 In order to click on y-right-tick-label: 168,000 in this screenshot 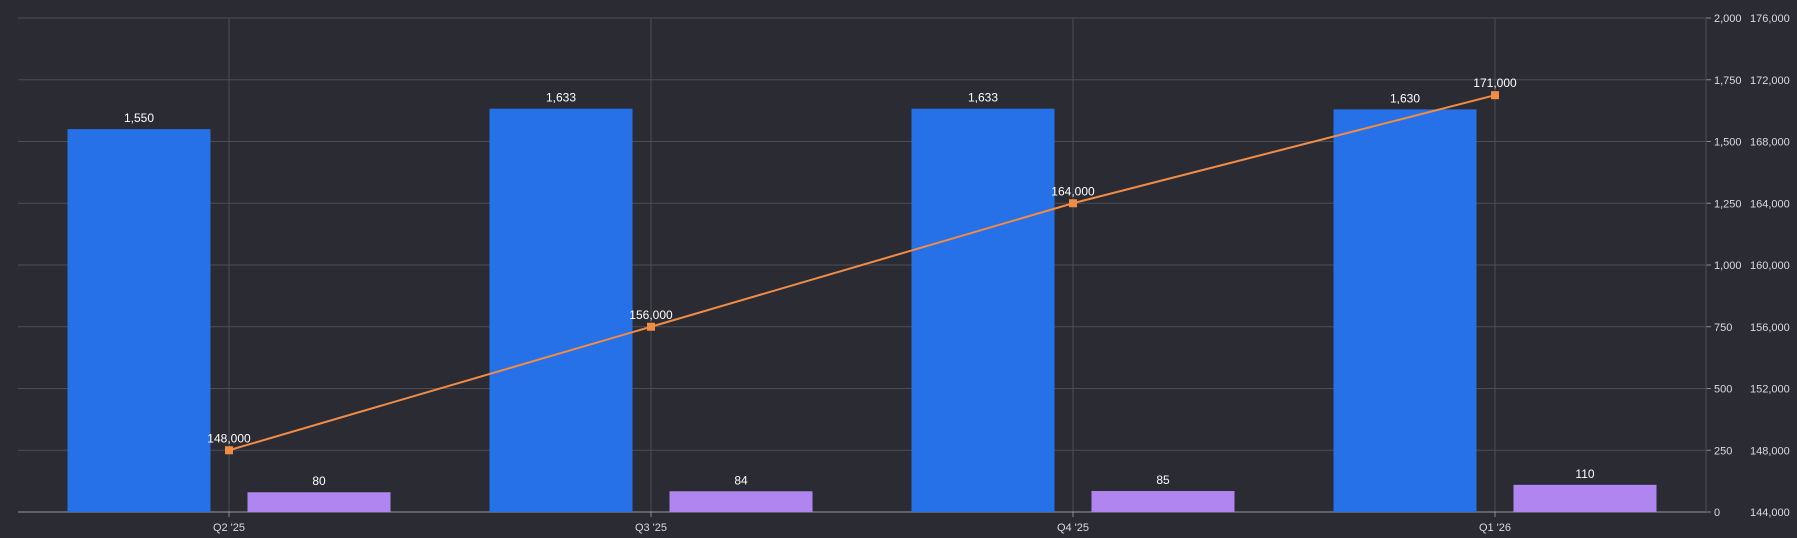, I will do `click(1770, 143)`.